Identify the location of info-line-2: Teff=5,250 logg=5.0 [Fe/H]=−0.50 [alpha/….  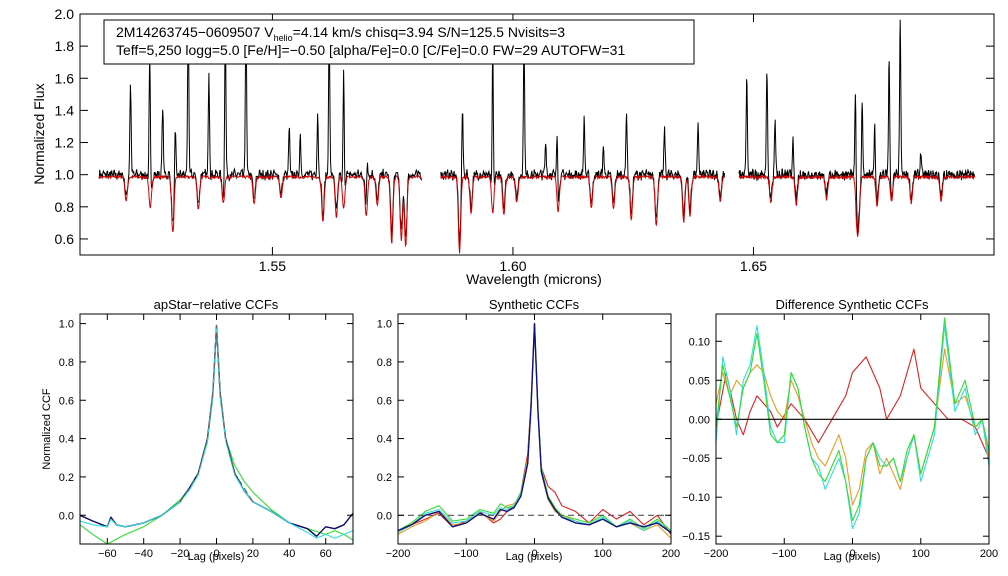
(370, 50).